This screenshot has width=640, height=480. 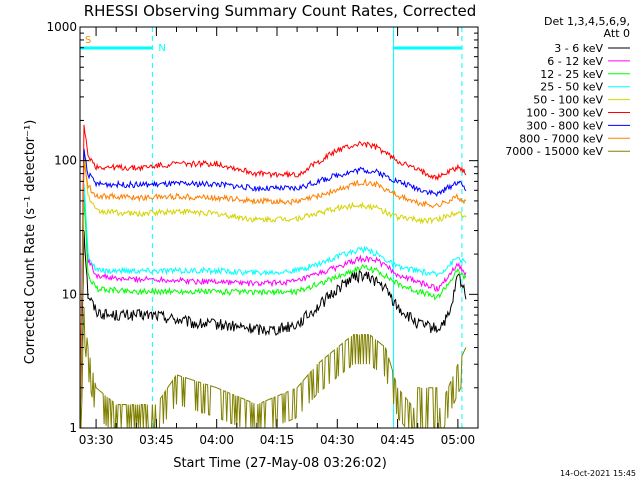 I want to click on y-tick-label: 100, so click(x=65, y=161).